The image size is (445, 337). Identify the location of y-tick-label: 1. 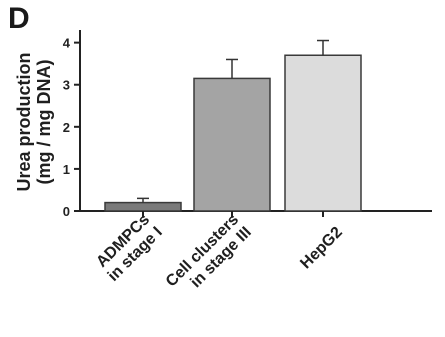
(66, 169).